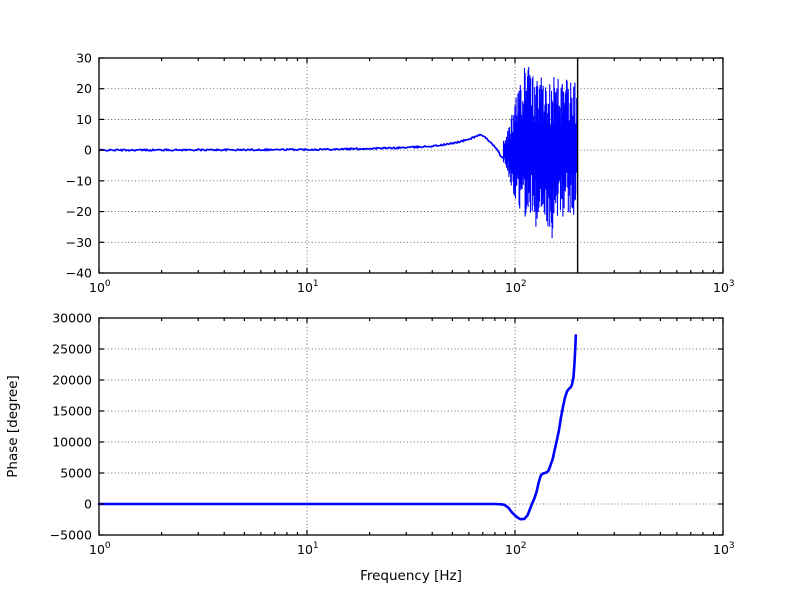  What do you see at coordinates (72, 411) in the screenshot?
I see `y-tick-label: 15000` at bounding box center [72, 411].